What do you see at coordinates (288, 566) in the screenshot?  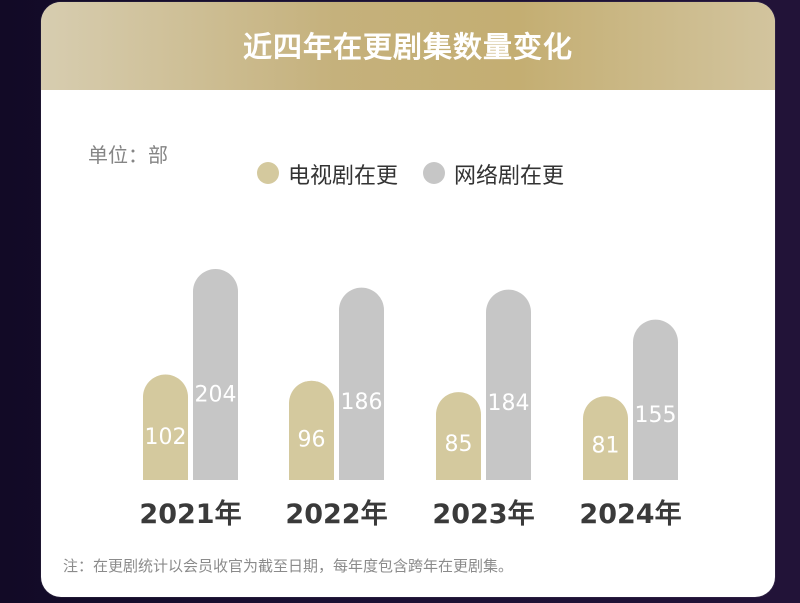 I see `footnote: 注：在更剧统计以会员收官为截至日期，每年度包含跨年在更剧集。` at bounding box center [288, 566].